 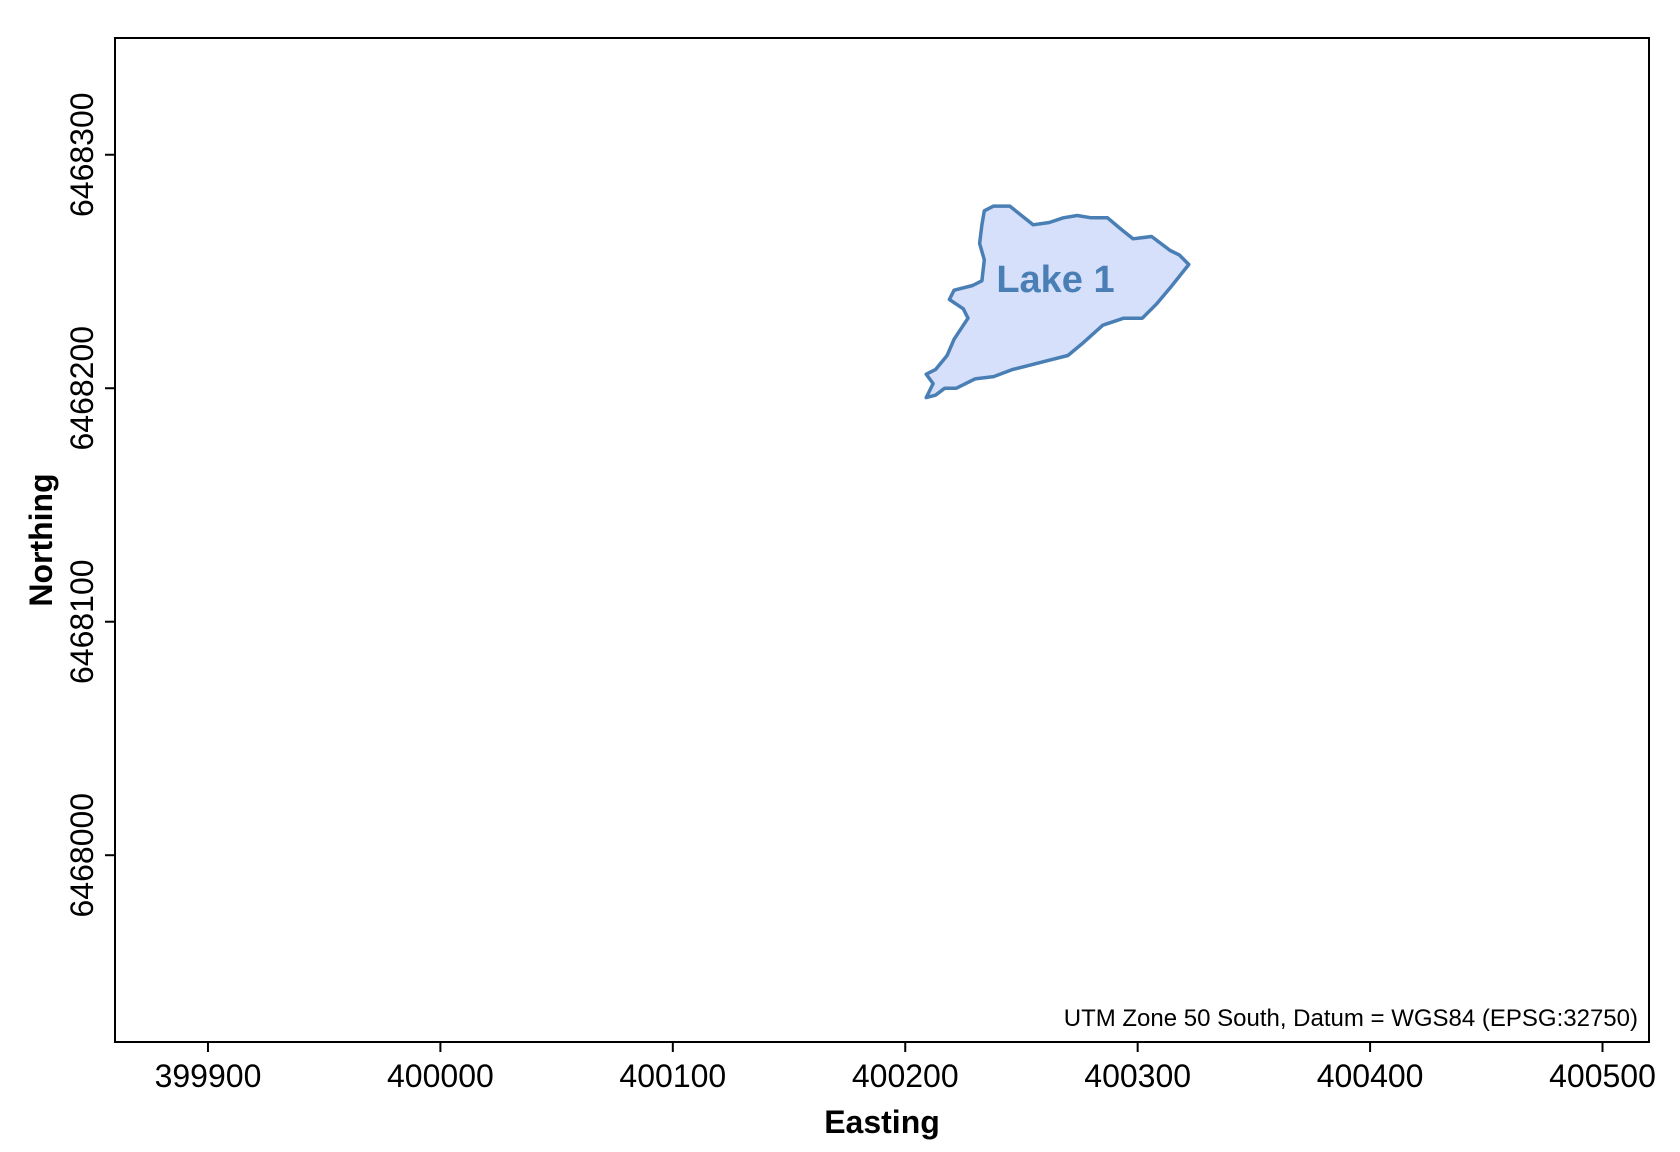 What do you see at coordinates (82, 388) in the screenshot?
I see `y-tick-label: 6468200` at bounding box center [82, 388].